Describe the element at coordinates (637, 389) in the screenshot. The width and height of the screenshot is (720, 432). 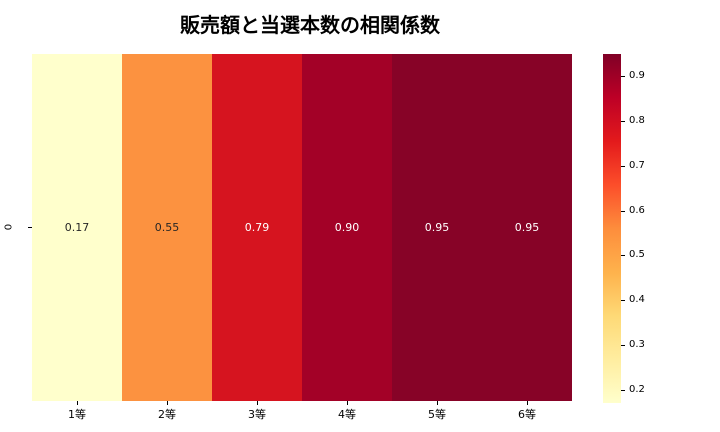
I see `colorbar-tick-label: 0.2` at that location.